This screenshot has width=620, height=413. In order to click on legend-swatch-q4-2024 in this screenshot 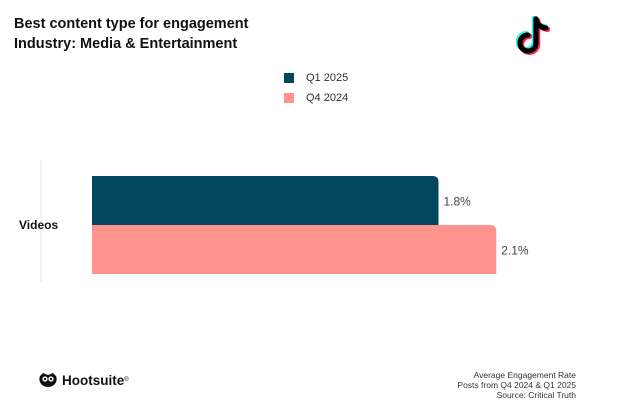, I will do `click(289, 98)`.